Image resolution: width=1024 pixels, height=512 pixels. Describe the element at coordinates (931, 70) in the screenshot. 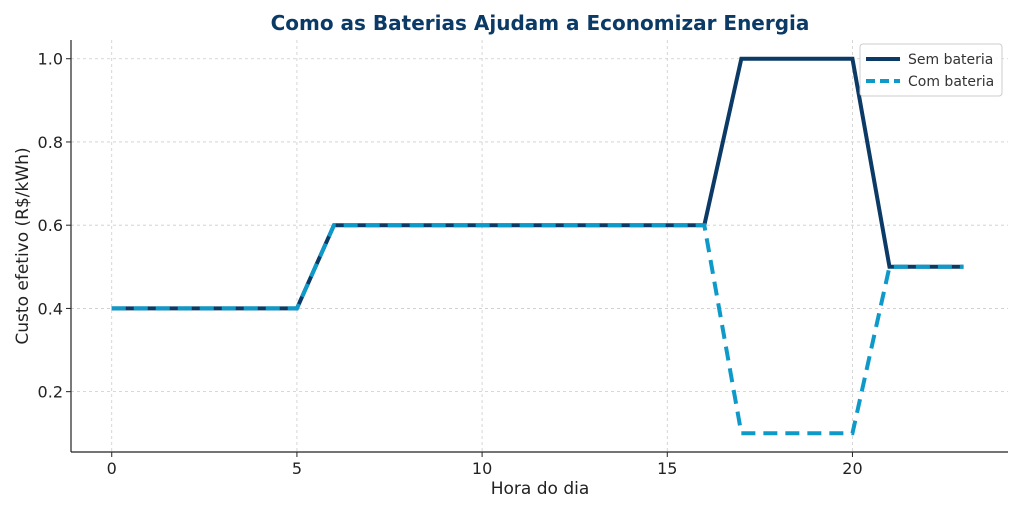

I see `legend: Sem bateria Com bateria` at that location.